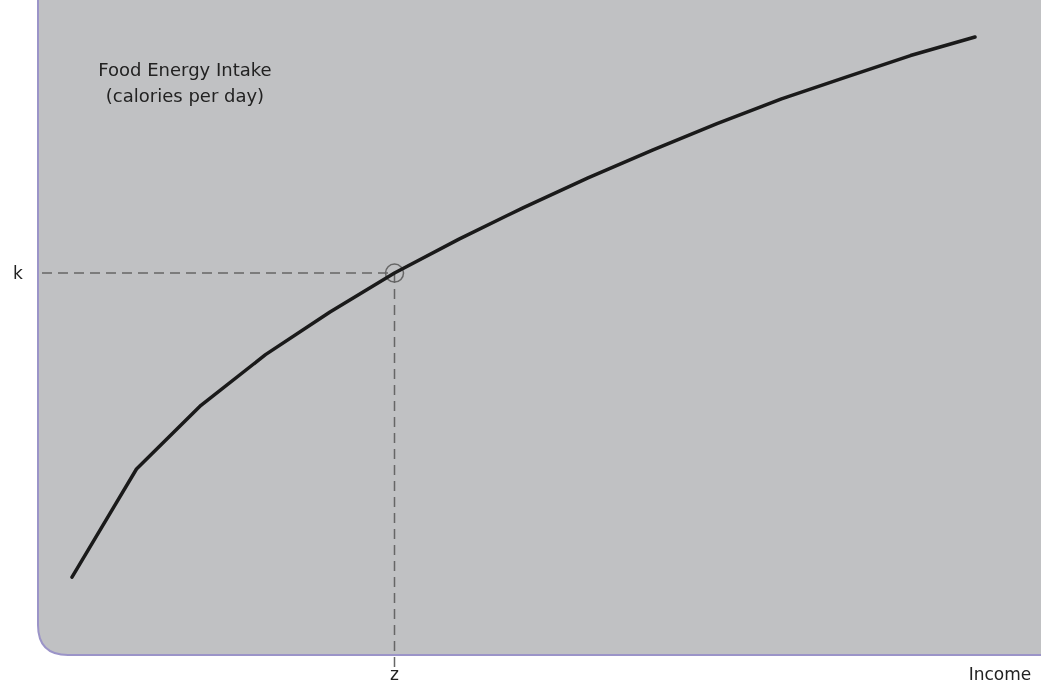  I want to click on x-axis-title: Income, so click(1000, 674).